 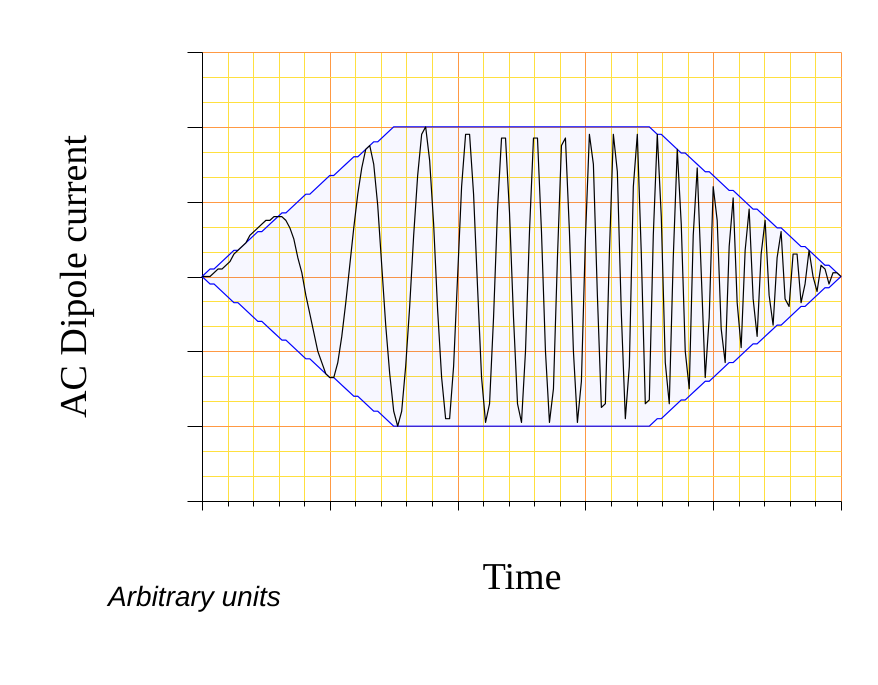 What do you see at coordinates (193, 596) in the screenshot?
I see `text: Arbitrary units` at bounding box center [193, 596].